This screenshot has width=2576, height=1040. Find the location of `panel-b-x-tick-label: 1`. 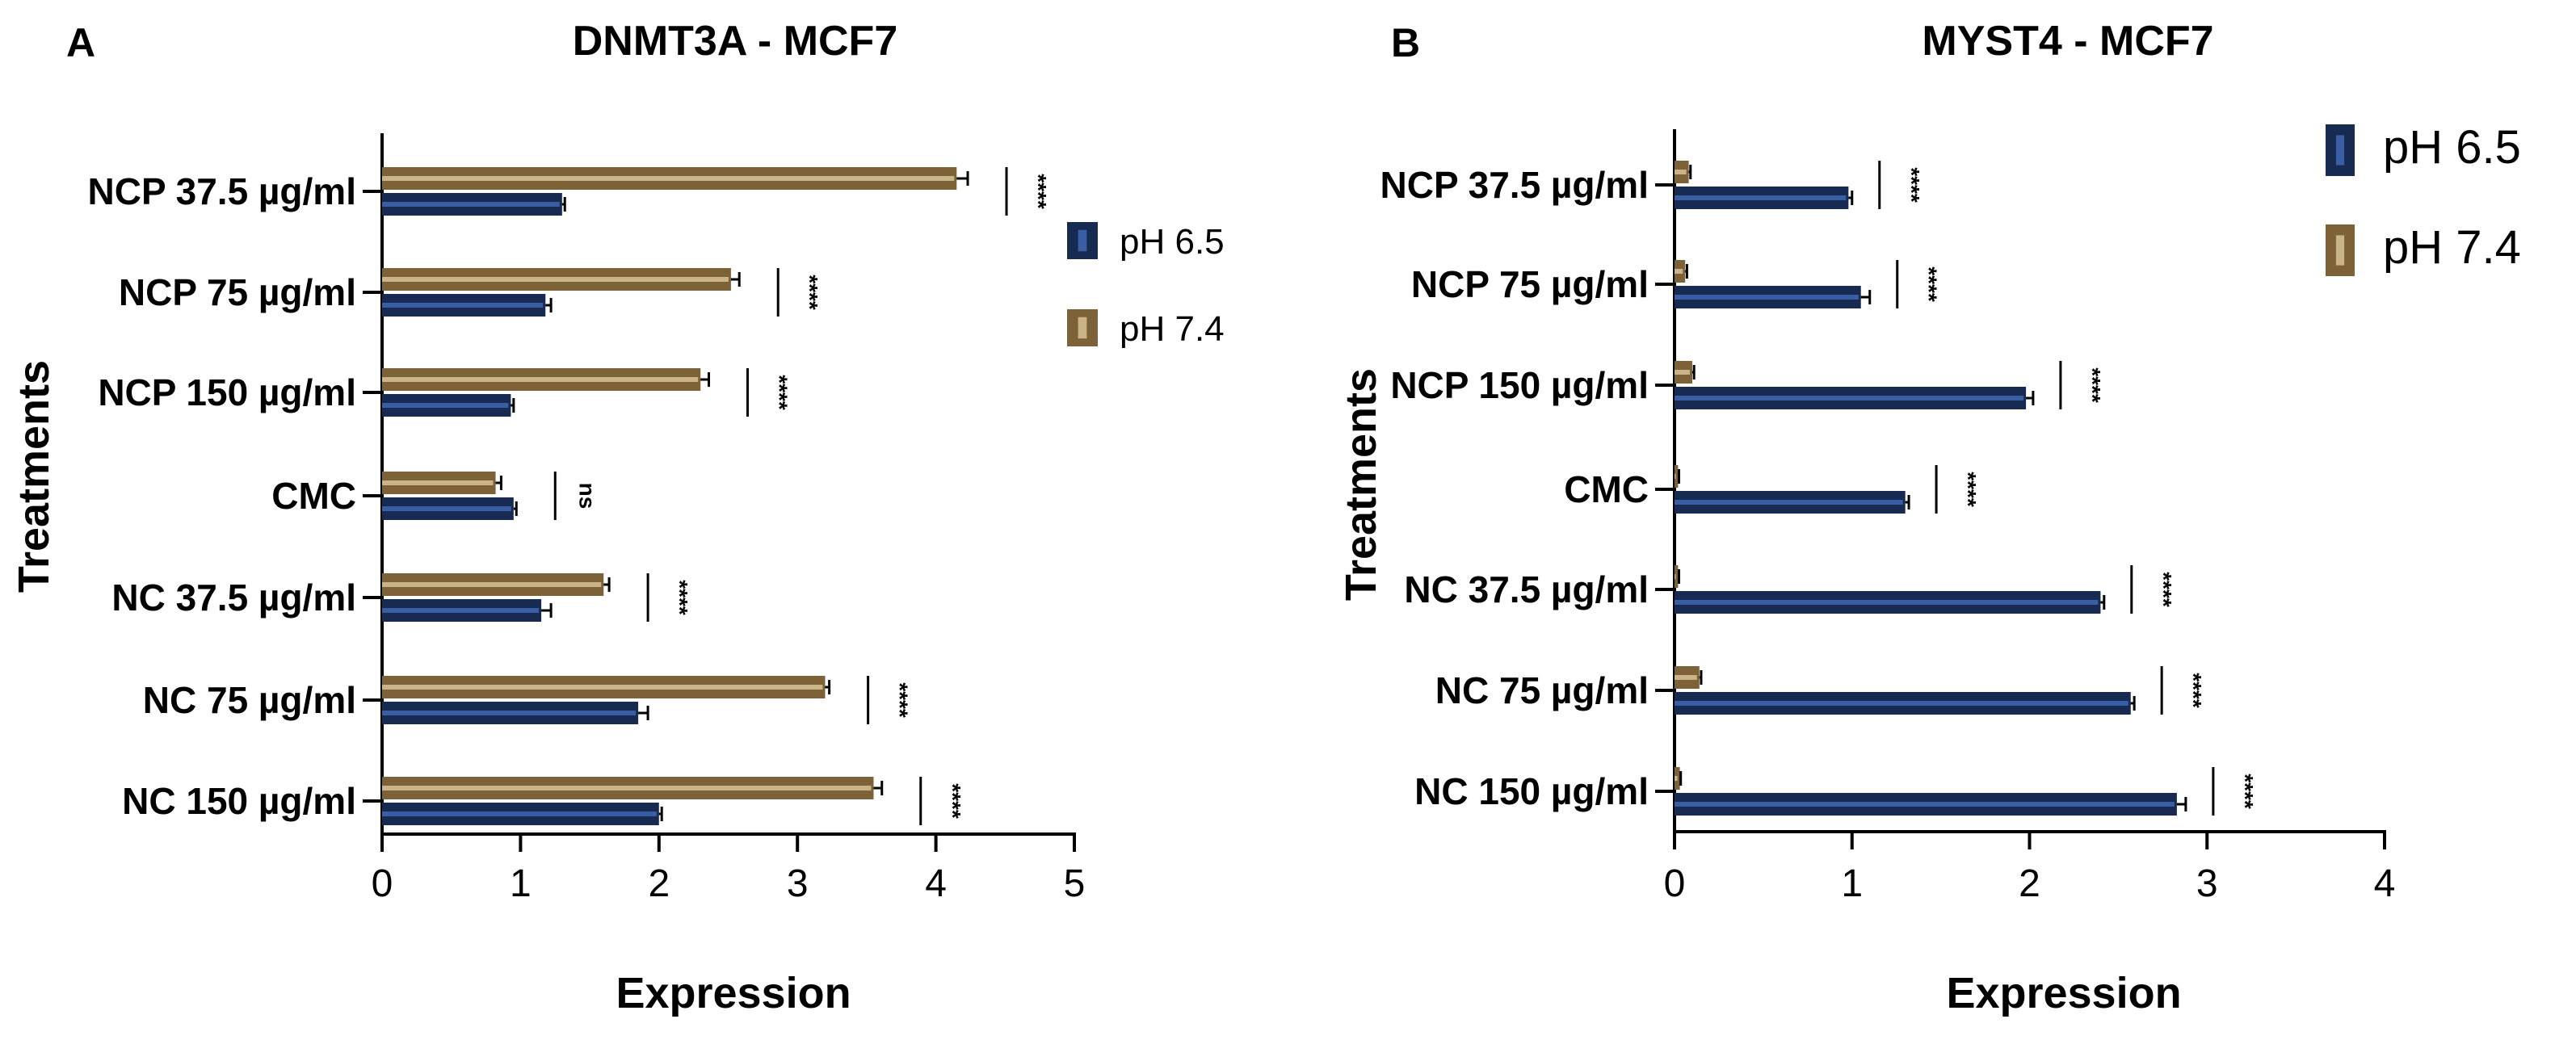

panel-b-x-tick-label: 1 is located at coordinates (1852, 883).